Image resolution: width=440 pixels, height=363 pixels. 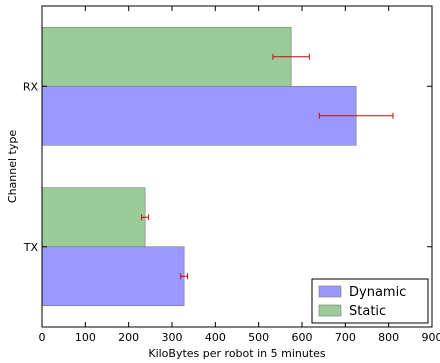 I want to click on x-tick-label: 700, so click(x=345, y=337).